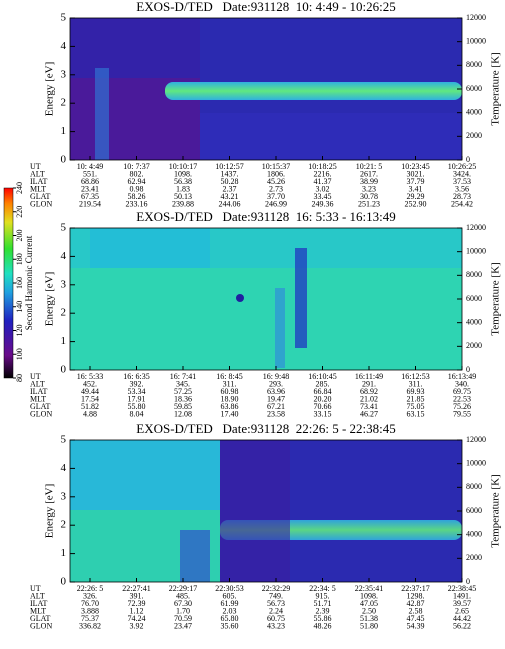 This screenshot has width=505, height=649. Describe the element at coordinates (90, 618) in the screenshot. I see `table-cell: 75.37` at that location.